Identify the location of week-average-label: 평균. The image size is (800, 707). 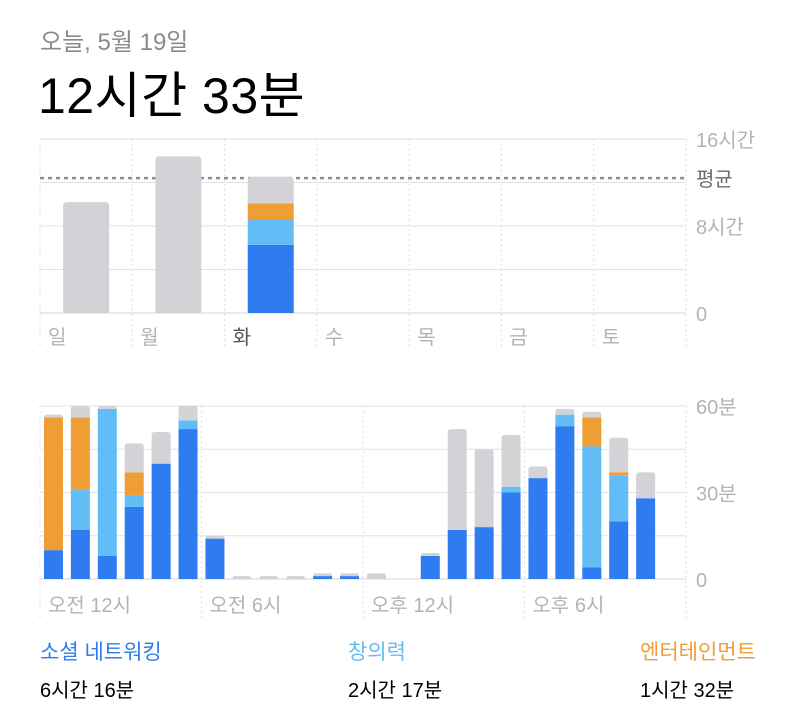
(714, 179).